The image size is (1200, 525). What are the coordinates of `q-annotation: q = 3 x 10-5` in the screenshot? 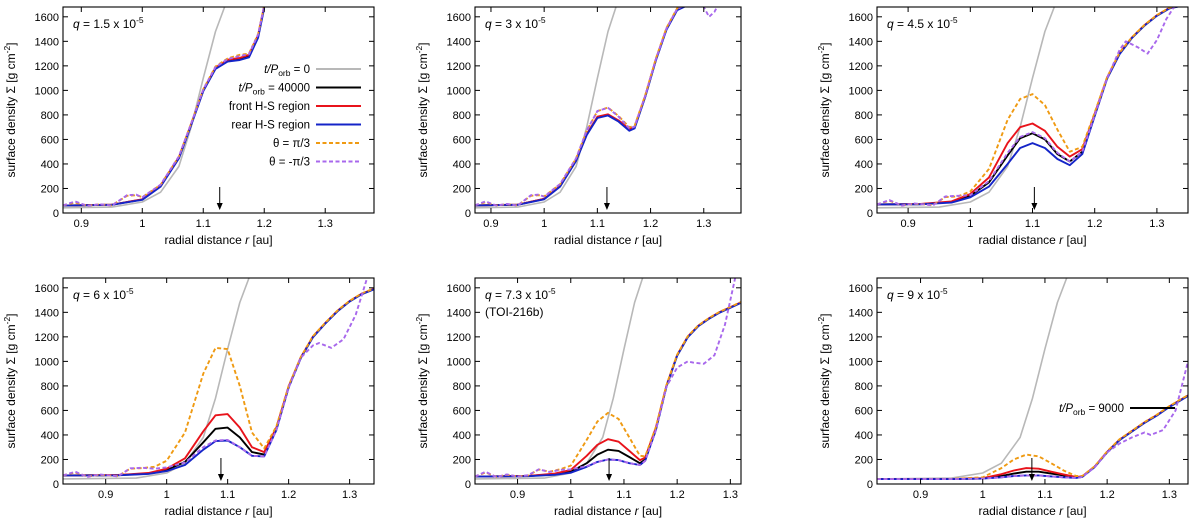 It's located at (515, 23).